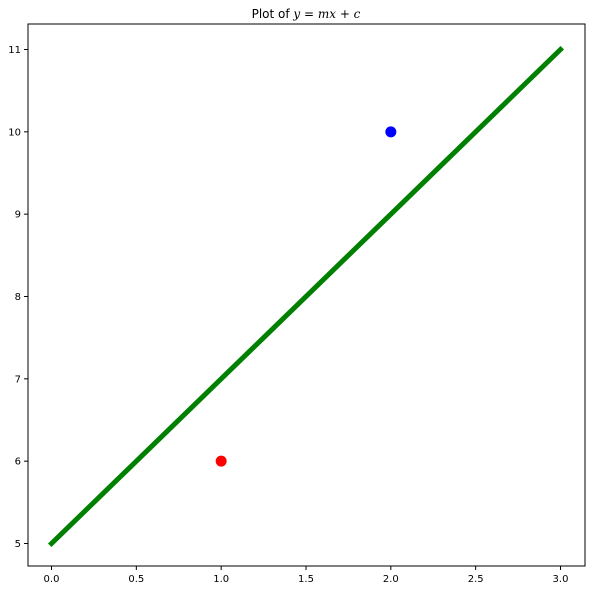  I want to click on y-tick-label: 5, so click(18, 544).